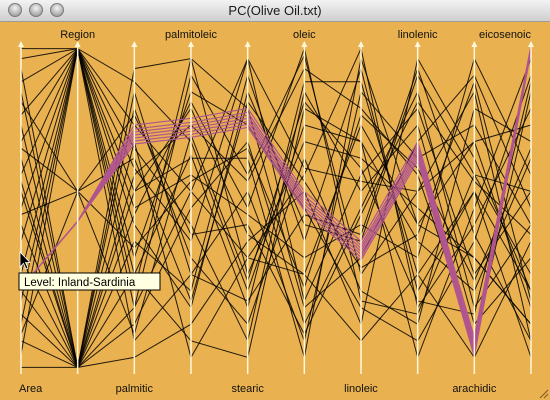 The height and width of the screenshot is (400, 550). I want to click on axis-label: oleic, so click(304, 35).